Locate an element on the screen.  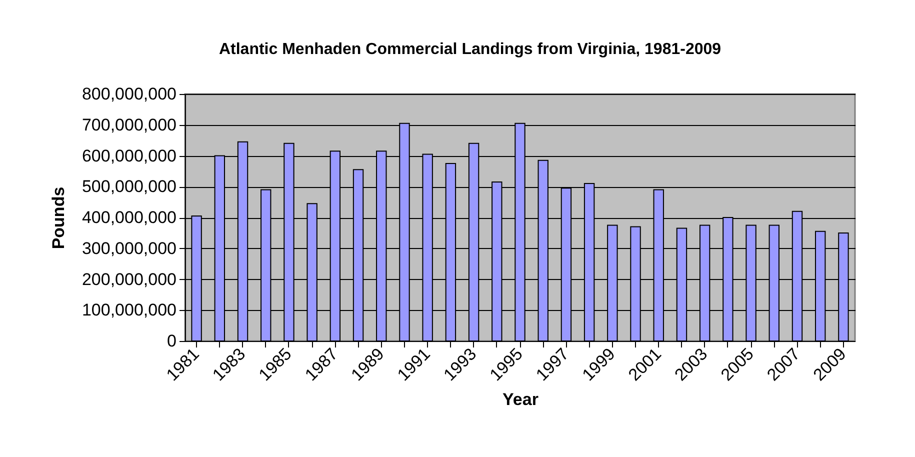
y-tick-label: 0 is located at coordinates (171, 341).